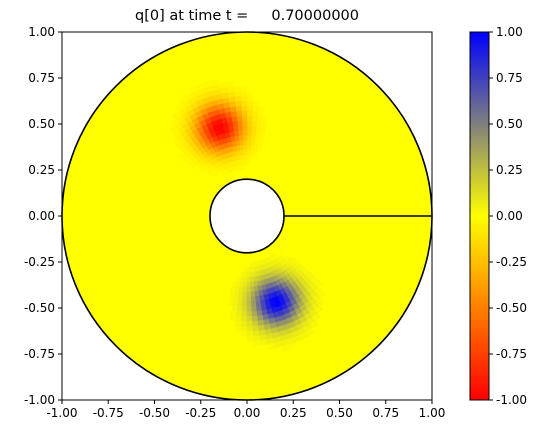 The height and width of the screenshot is (435, 550). I want to click on y-tick-label: -0.75, so click(39, 354).